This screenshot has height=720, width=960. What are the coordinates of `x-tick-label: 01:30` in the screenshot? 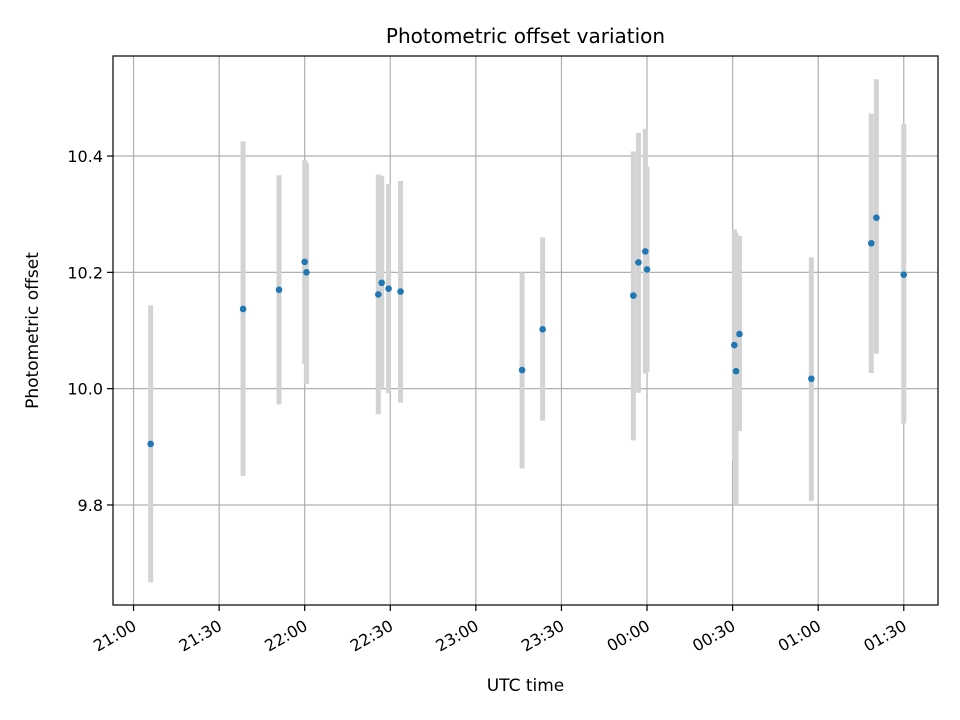 It's located at (884, 636).